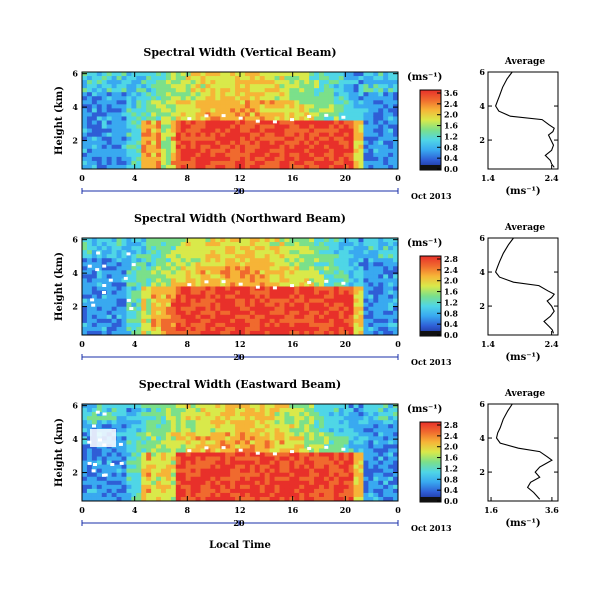 This screenshot has height=598, width=613. What do you see at coordinates (274, 454) in the screenshot?
I see `missing-data-gap` at bounding box center [274, 454].